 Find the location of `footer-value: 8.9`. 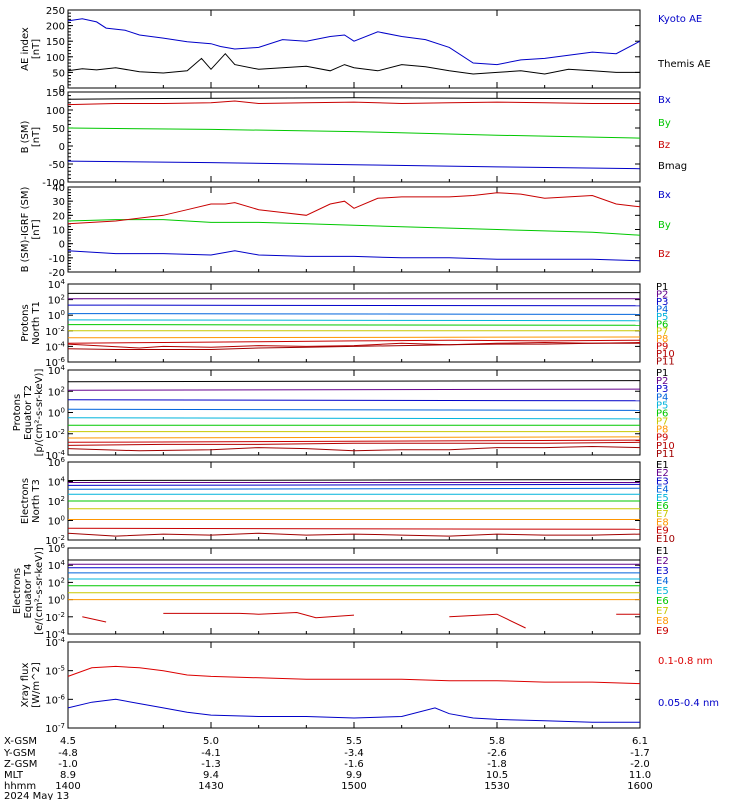

footer-value: 8.9 is located at coordinates (68, 775).